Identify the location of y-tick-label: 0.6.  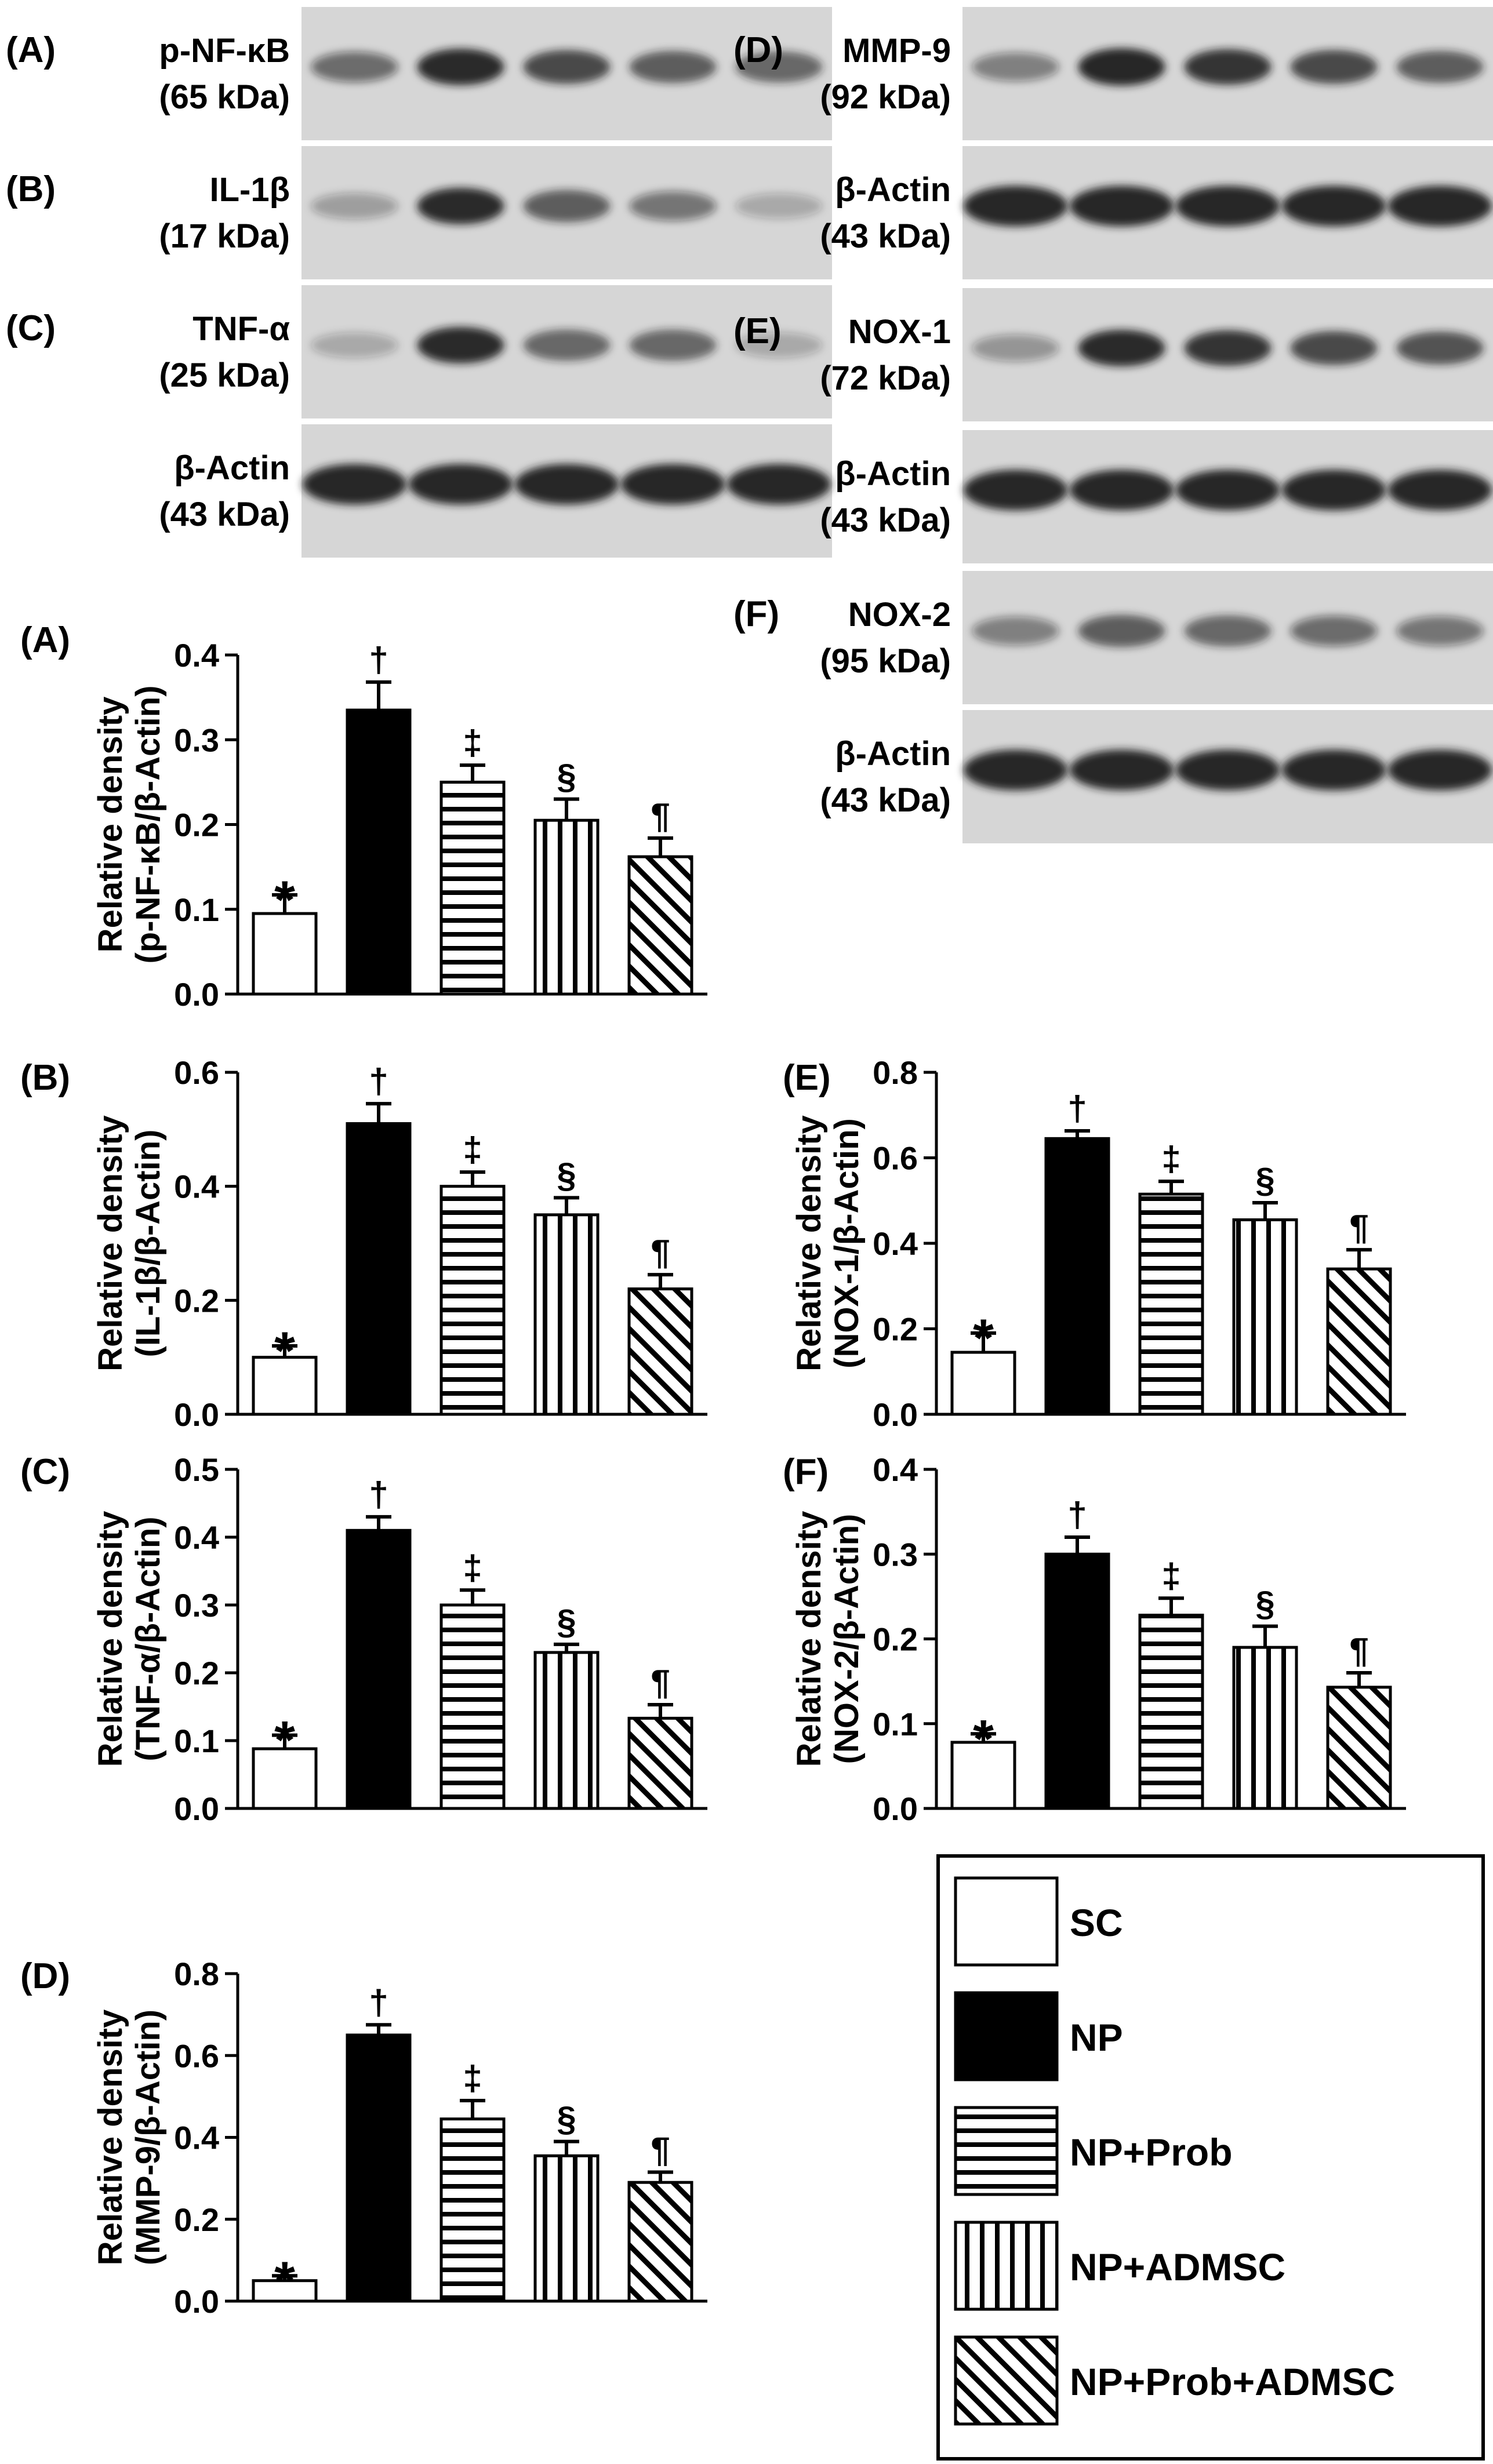
(895, 1158).